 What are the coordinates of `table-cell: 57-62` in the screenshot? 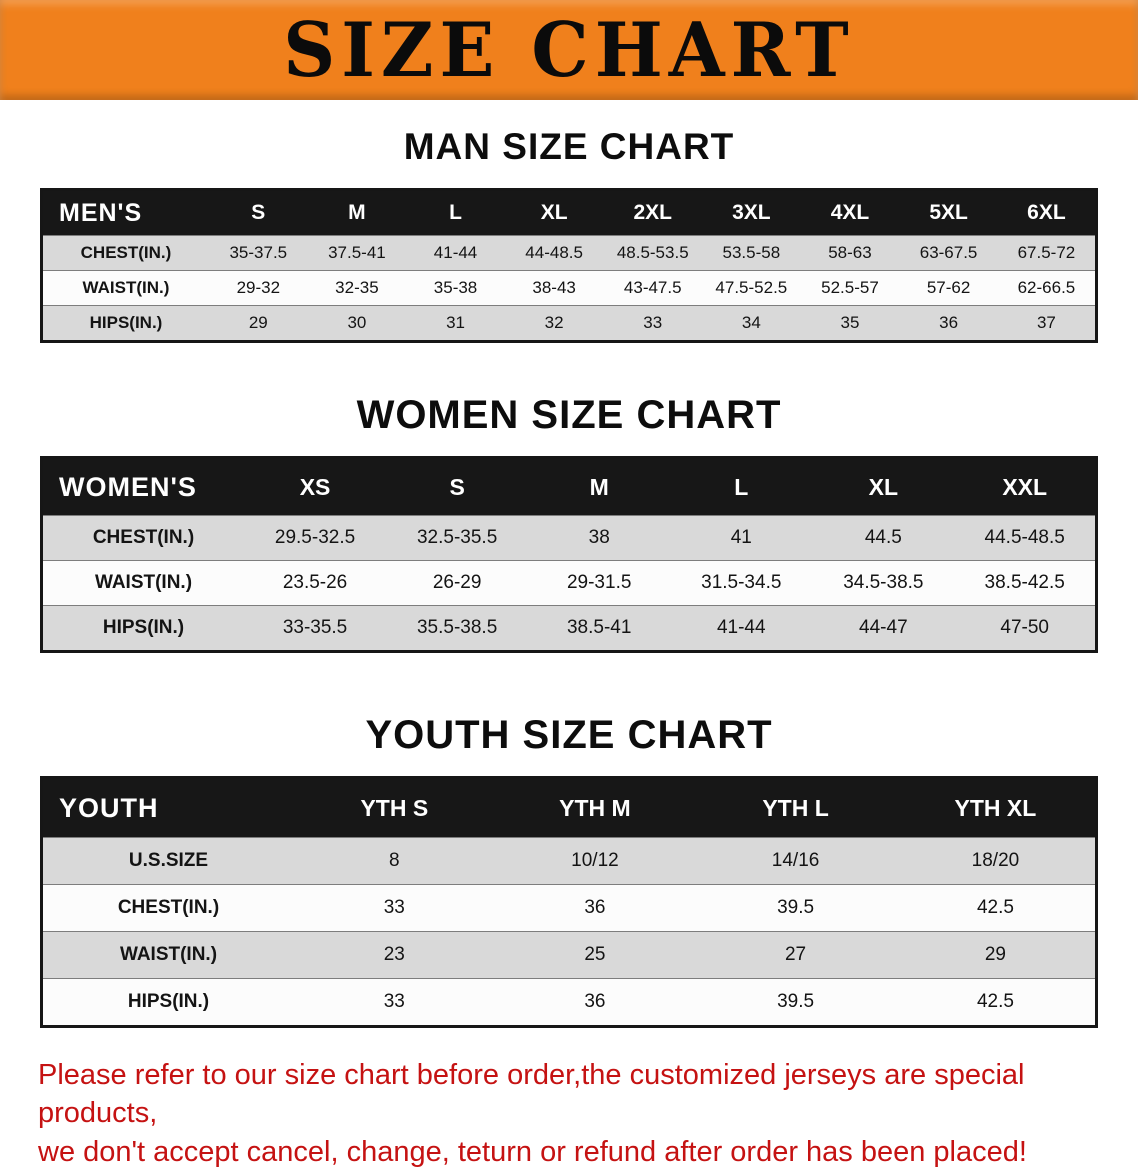 It's located at (948, 288).